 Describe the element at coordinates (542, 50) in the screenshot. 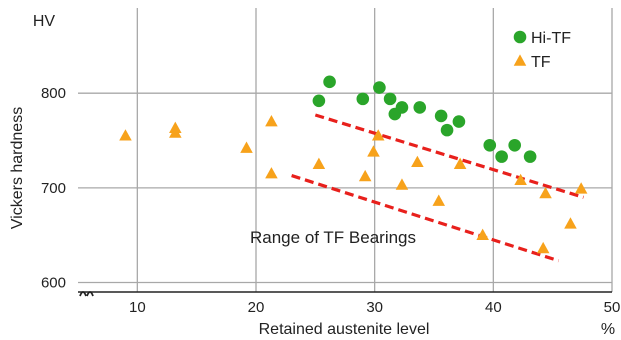

I see `legend: Hi-TF TF` at that location.